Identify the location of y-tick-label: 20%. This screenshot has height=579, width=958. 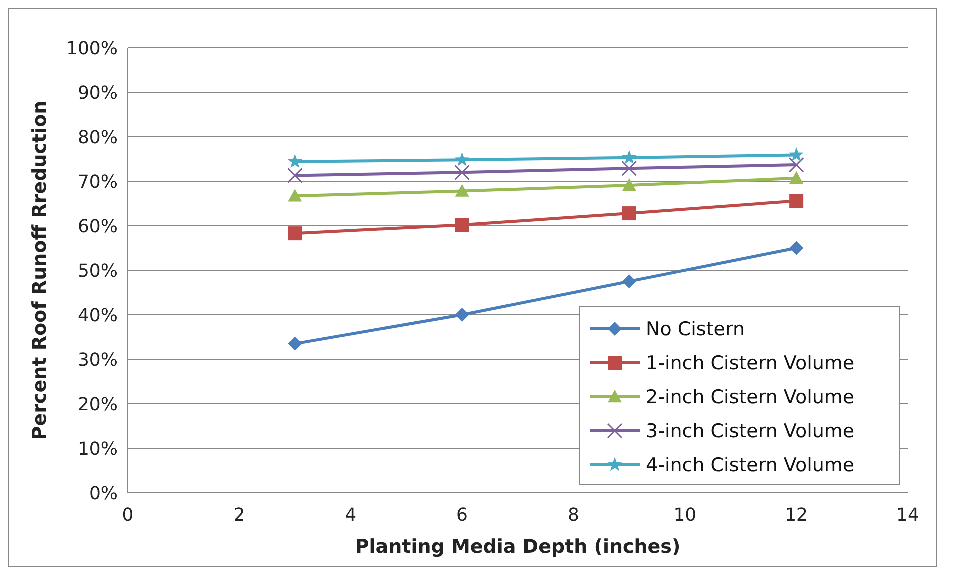
(98, 405).